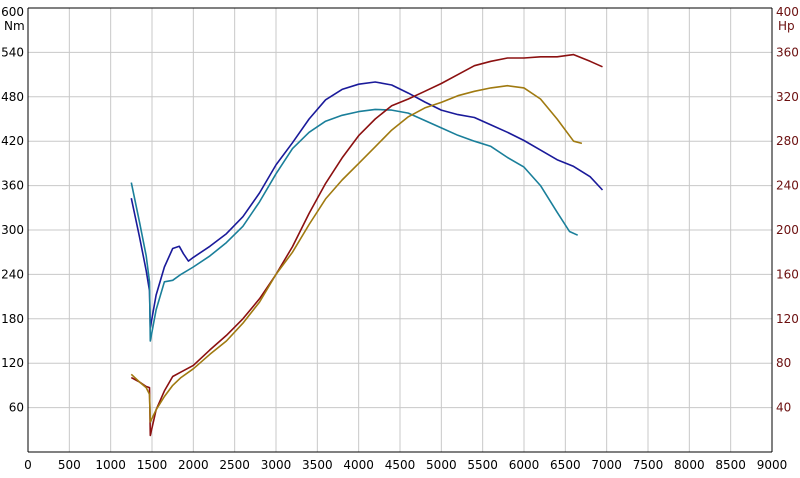 This screenshot has width=800, height=478. What do you see at coordinates (110, 465) in the screenshot?
I see `x-tick-label: 1000` at bounding box center [110, 465].